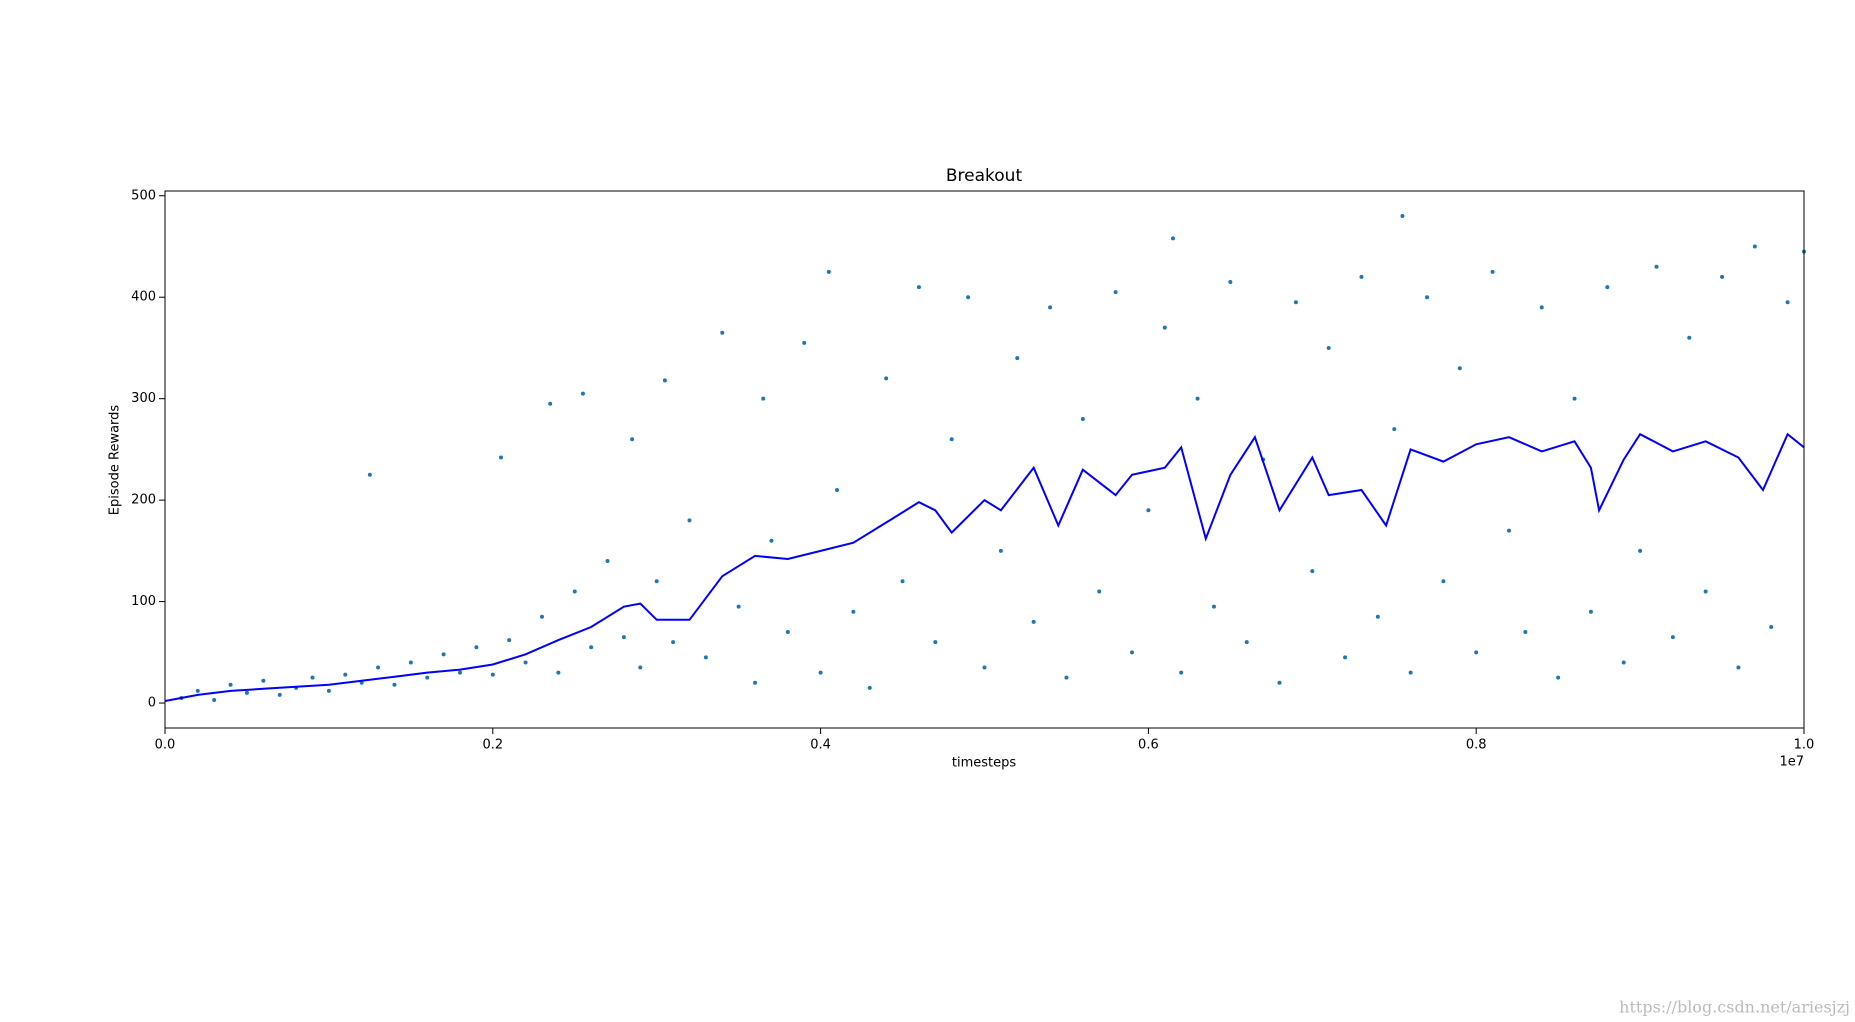 The width and height of the screenshot is (1855, 1022). I want to click on watermark: https://blog.csdn.net/ariesjzj, so click(1734, 1007).